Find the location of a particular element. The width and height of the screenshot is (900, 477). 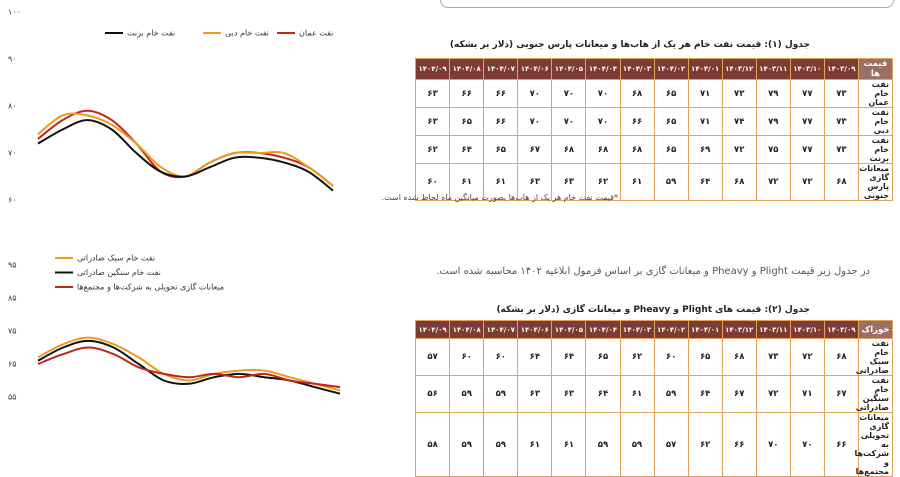

header-cell: ۱۴۰۳/۱۲ is located at coordinates (739, 69).